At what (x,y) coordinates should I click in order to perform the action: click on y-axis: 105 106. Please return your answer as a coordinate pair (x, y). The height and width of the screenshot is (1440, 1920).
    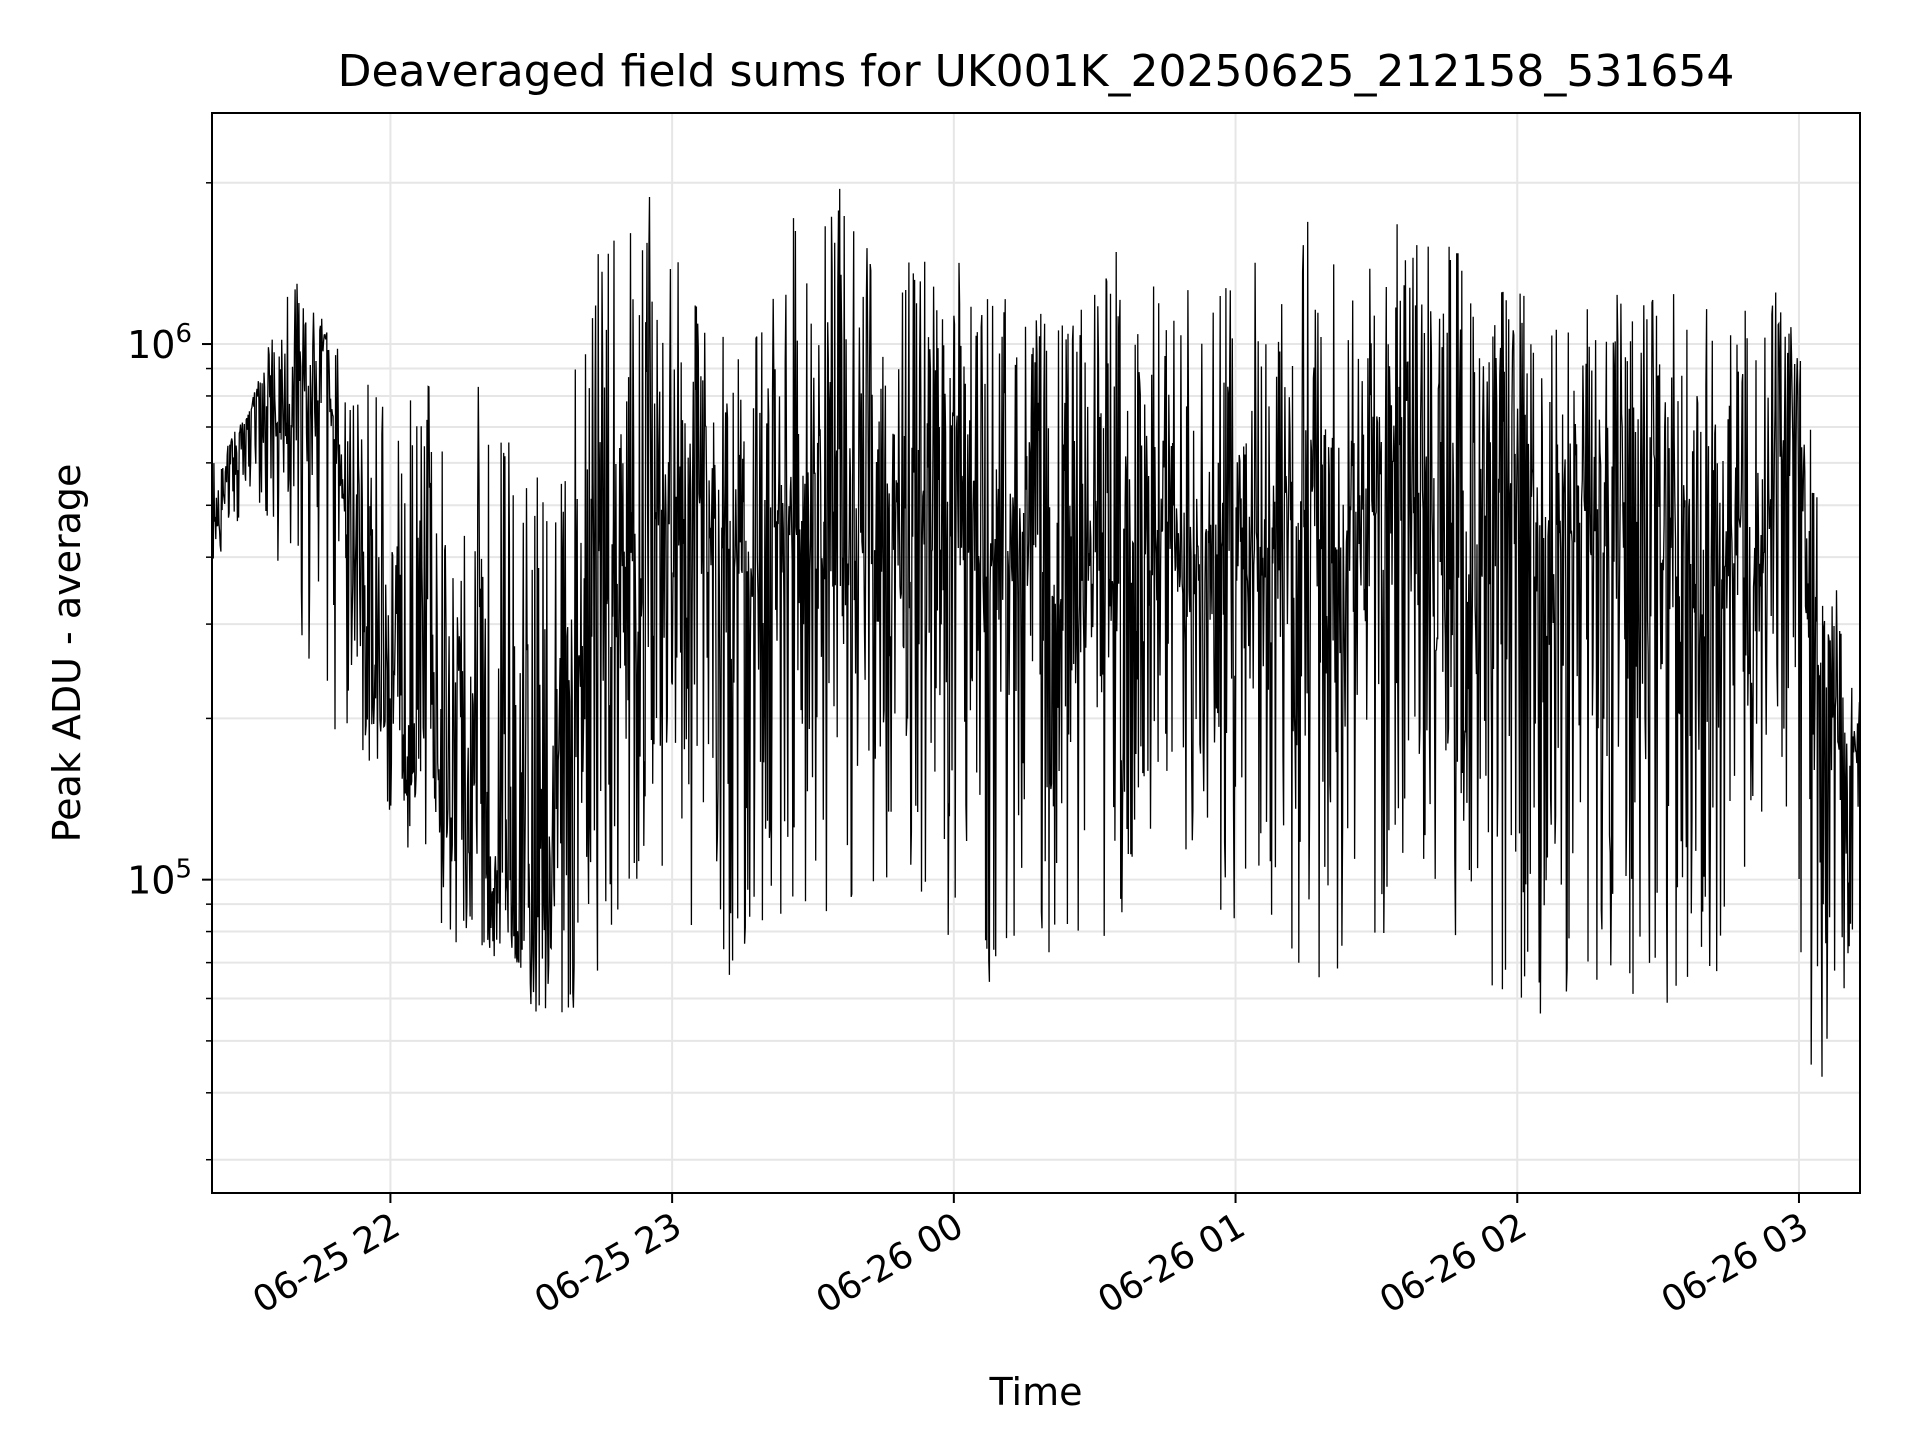
    Looking at the image, I should click on (169, 671).